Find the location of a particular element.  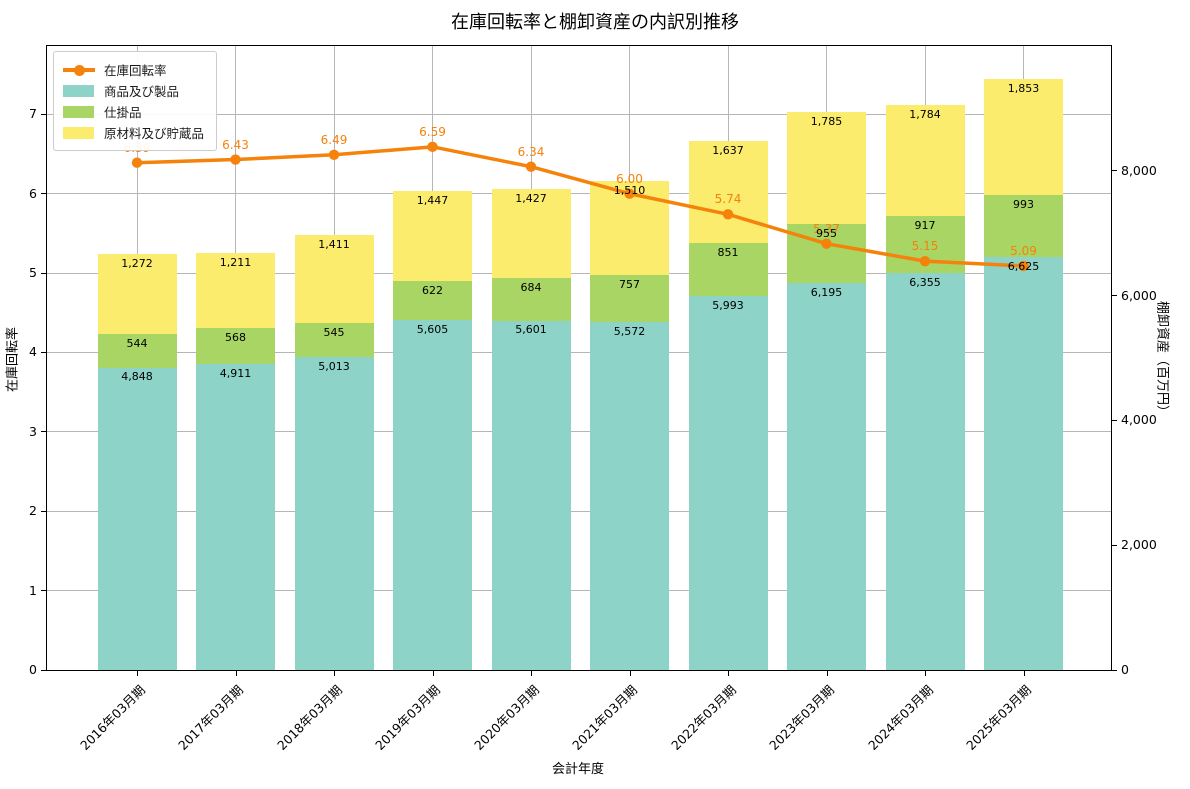

left-y-axis-title: 在庫回転率 is located at coordinates (13, 360).